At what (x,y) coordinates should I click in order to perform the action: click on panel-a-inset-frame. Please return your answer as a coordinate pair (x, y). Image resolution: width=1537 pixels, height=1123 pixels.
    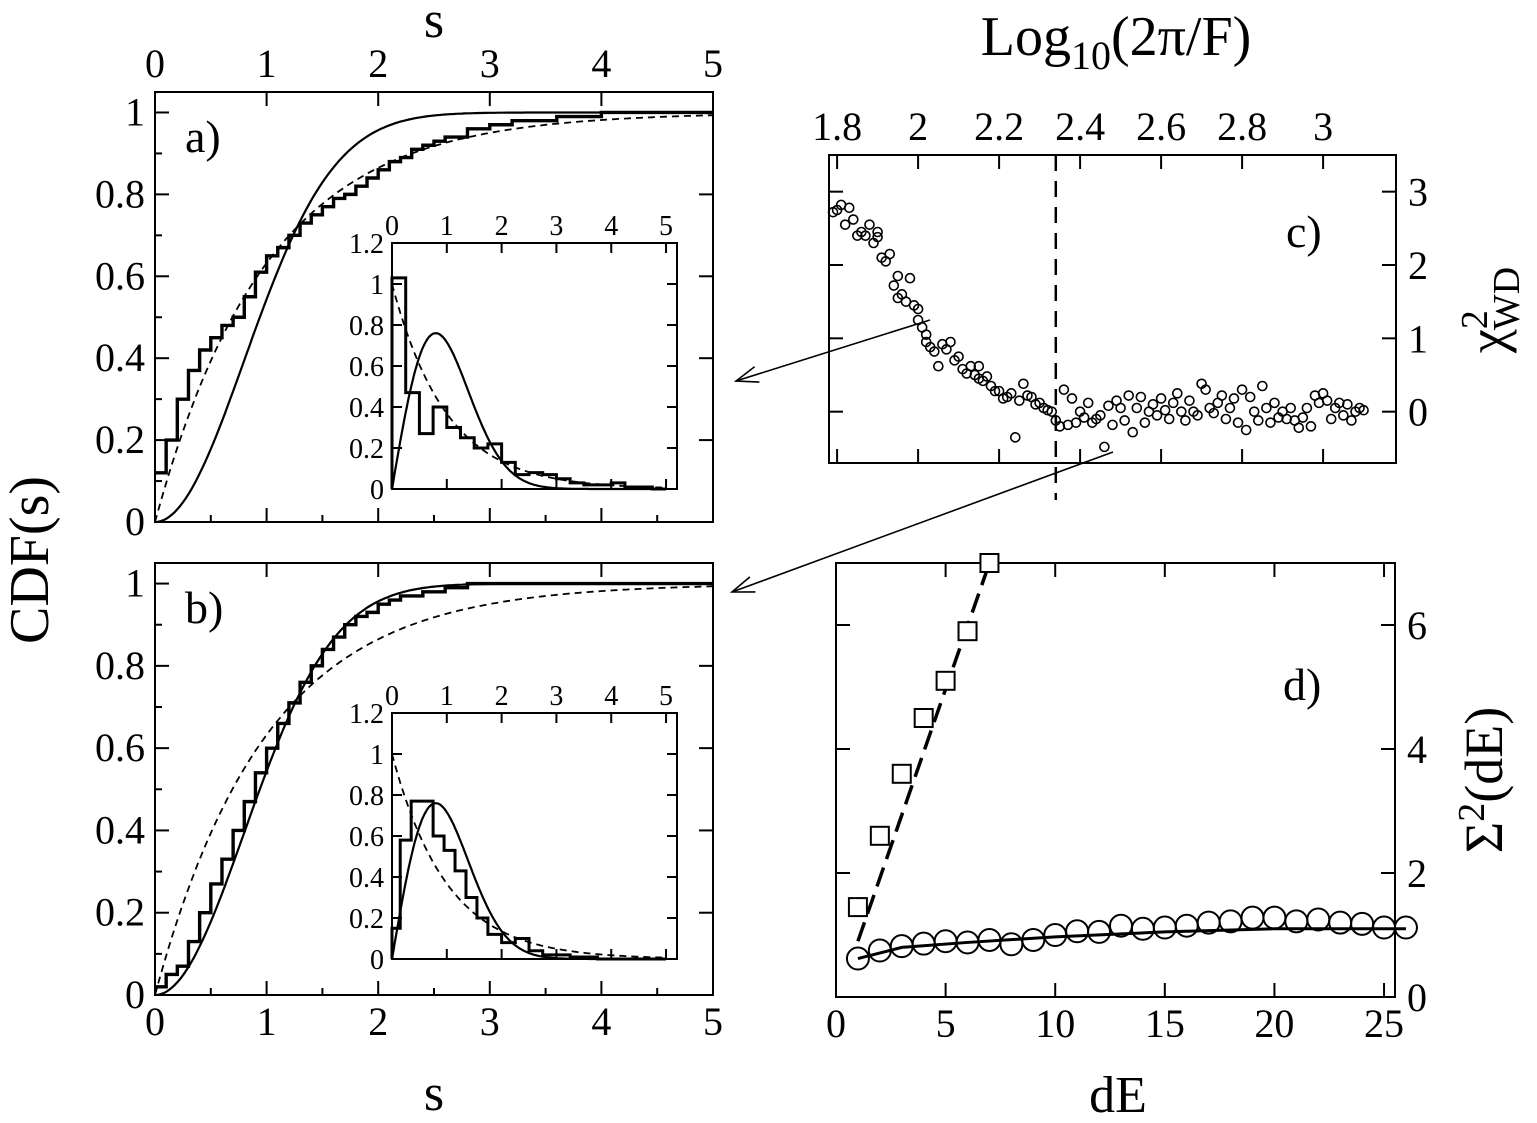
    Looking at the image, I should click on (534, 366).